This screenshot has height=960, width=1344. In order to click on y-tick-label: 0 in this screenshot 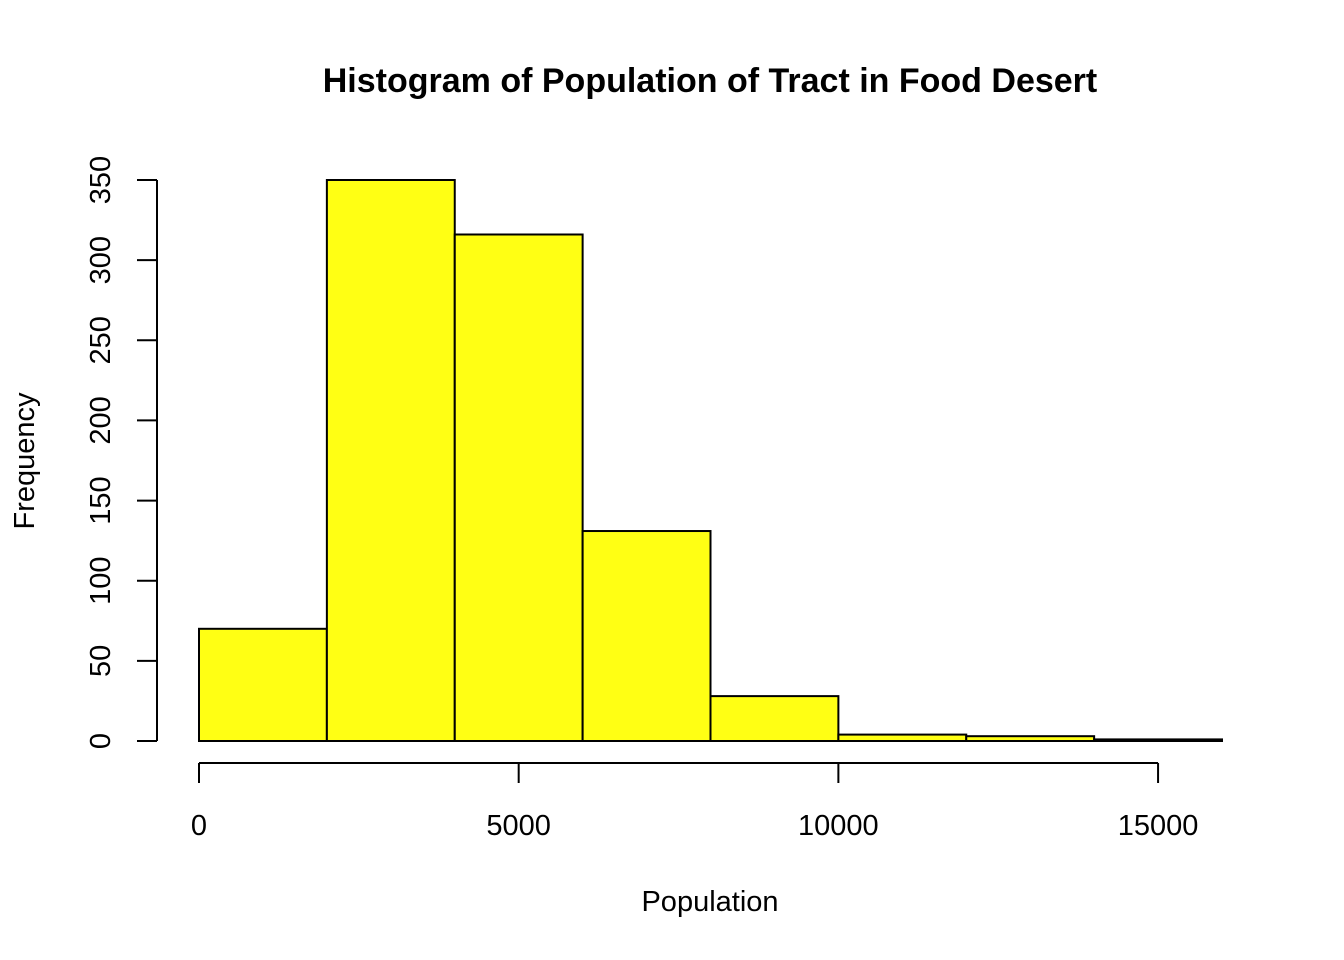, I will do `click(101, 741)`.